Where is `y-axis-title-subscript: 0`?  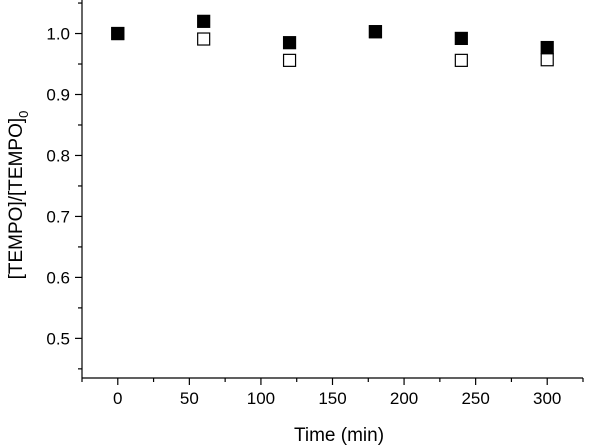
y-axis-title-subscript: 0 is located at coordinates (23, 114).